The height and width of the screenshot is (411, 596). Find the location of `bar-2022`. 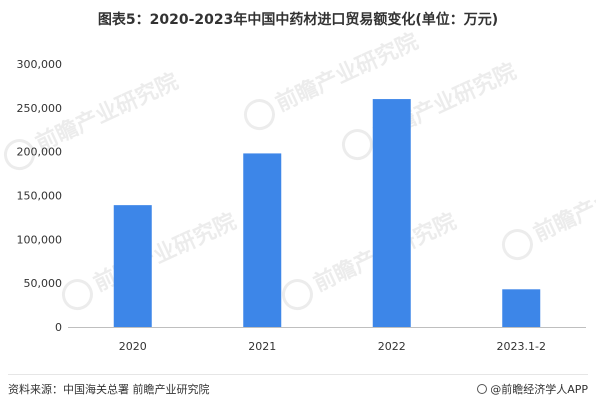

bar-2022 is located at coordinates (391, 213).